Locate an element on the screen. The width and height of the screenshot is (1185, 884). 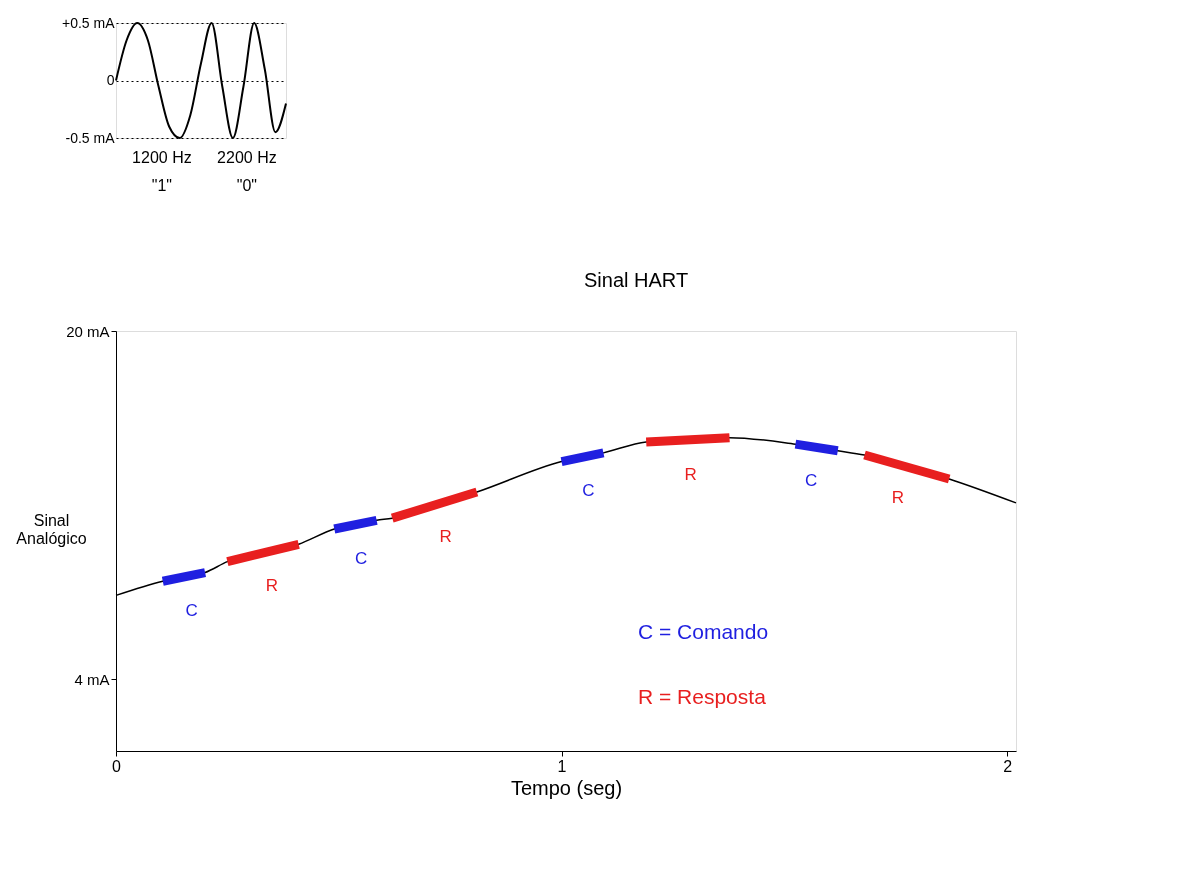
y-tick-label: +0.5 mA is located at coordinates (88, 22).